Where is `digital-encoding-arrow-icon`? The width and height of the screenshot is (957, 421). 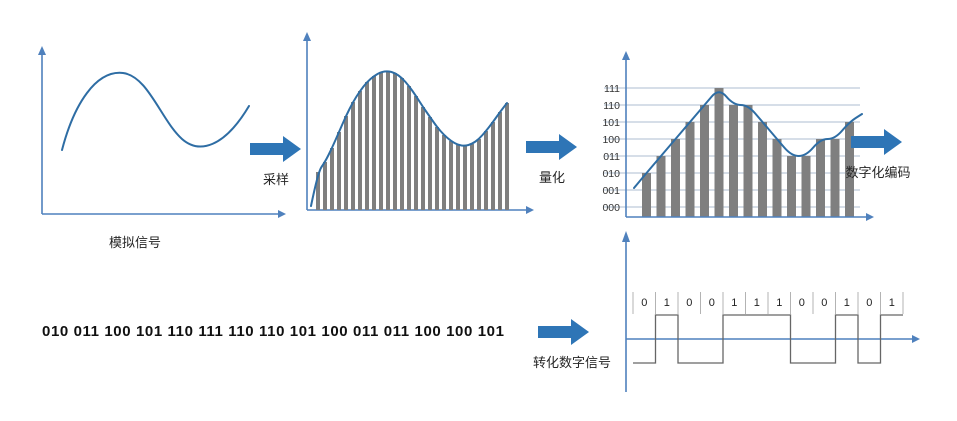 digital-encoding-arrow-icon is located at coordinates (876, 142).